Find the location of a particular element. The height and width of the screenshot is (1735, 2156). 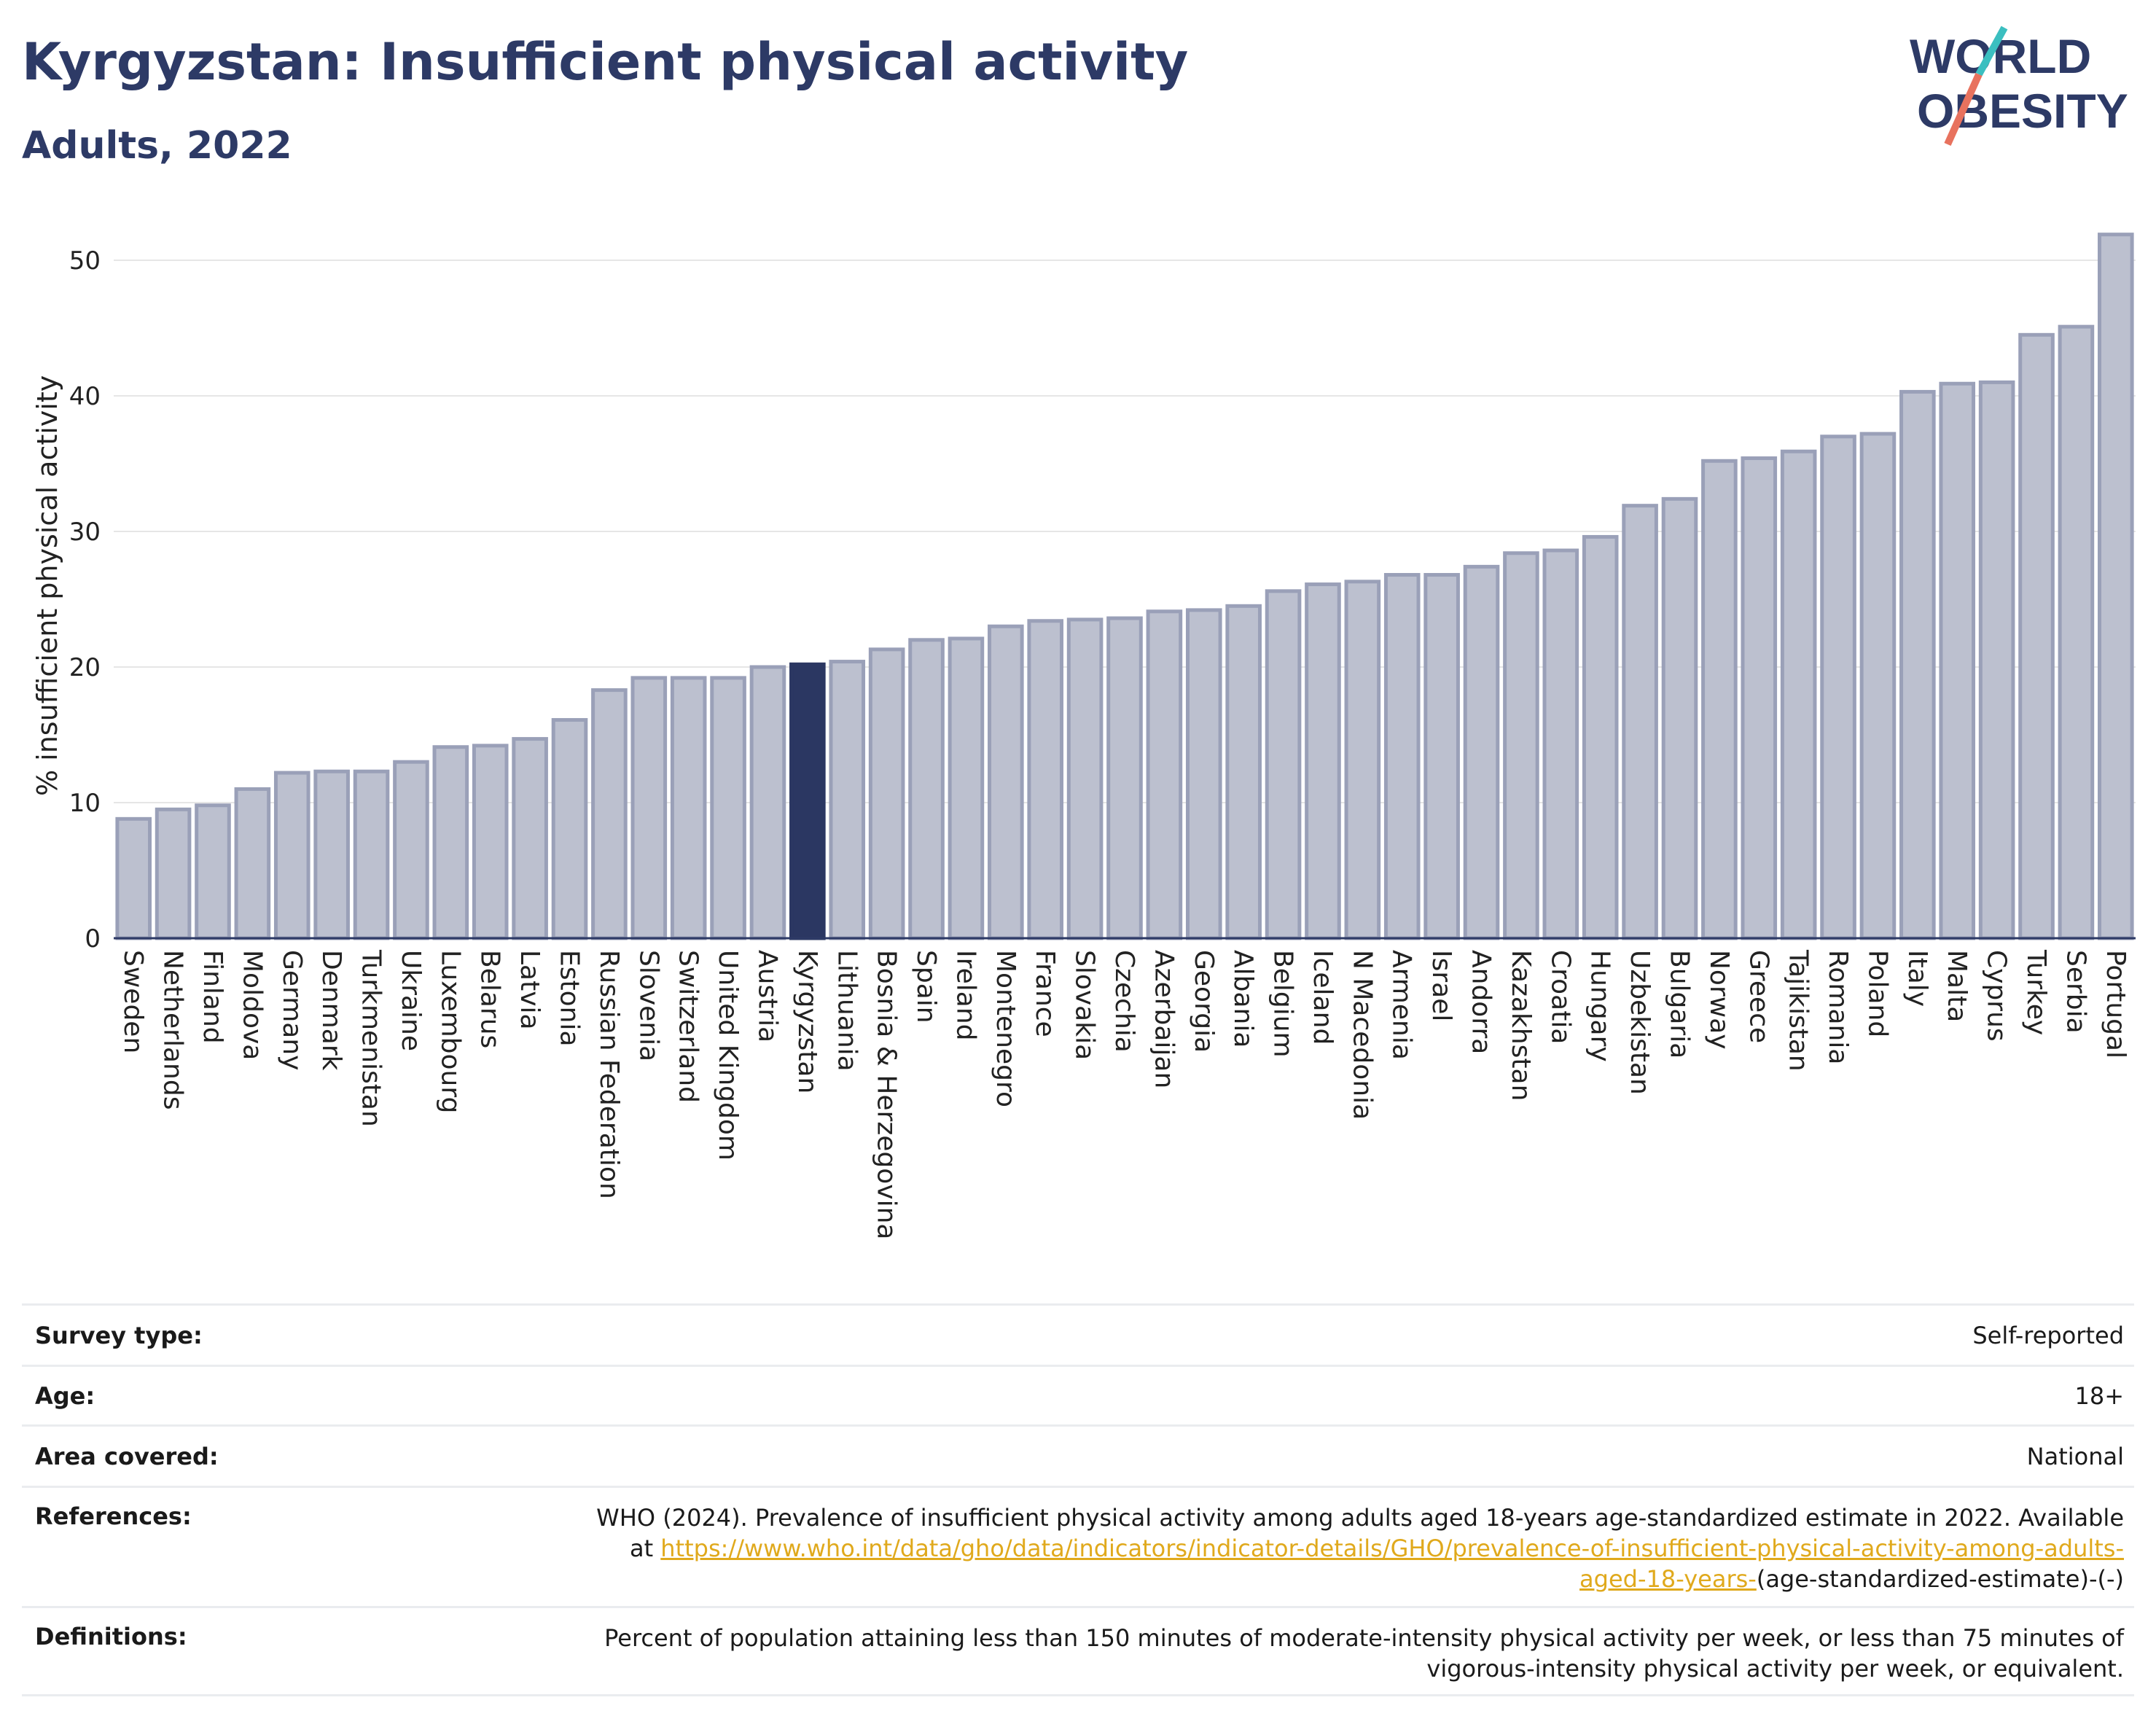

x-tick-label: Netherlands is located at coordinates (173, 1030).